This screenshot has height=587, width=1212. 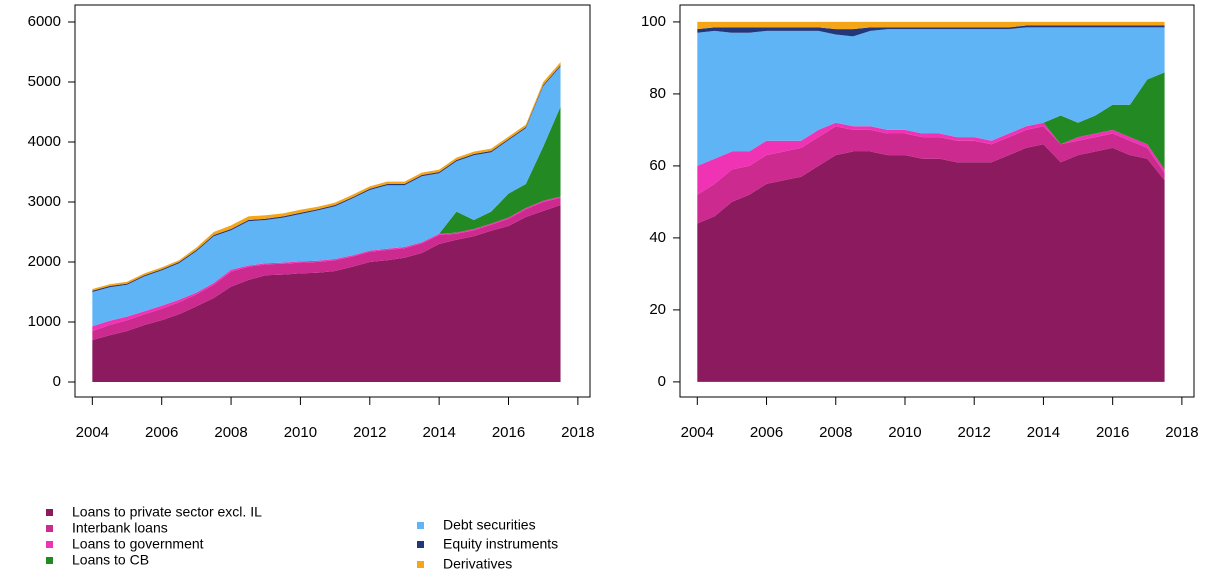 What do you see at coordinates (657, 309) in the screenshot?
I see `y-tick-label: 20` at bounding box center [657, 309].